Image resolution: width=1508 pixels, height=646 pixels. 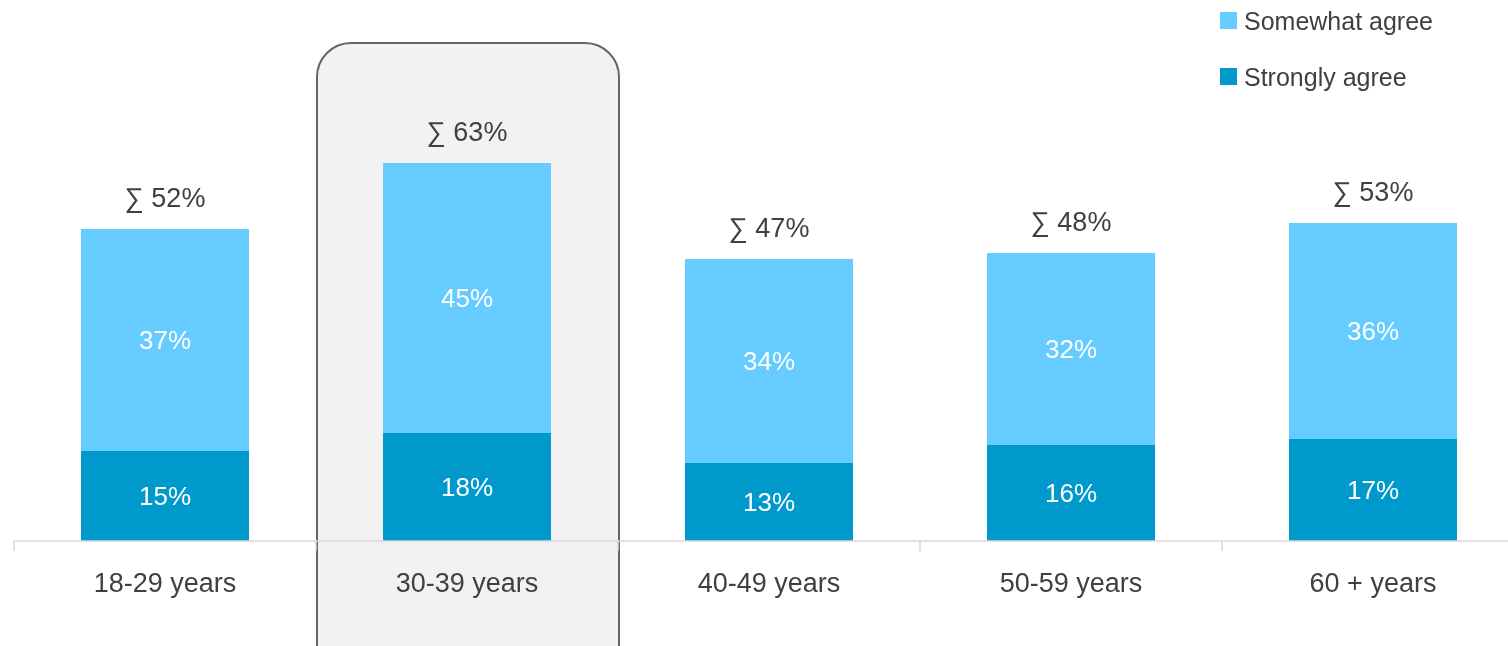 I want to click on x-tick-label: 18-29 years, so click(x=165, y=583).